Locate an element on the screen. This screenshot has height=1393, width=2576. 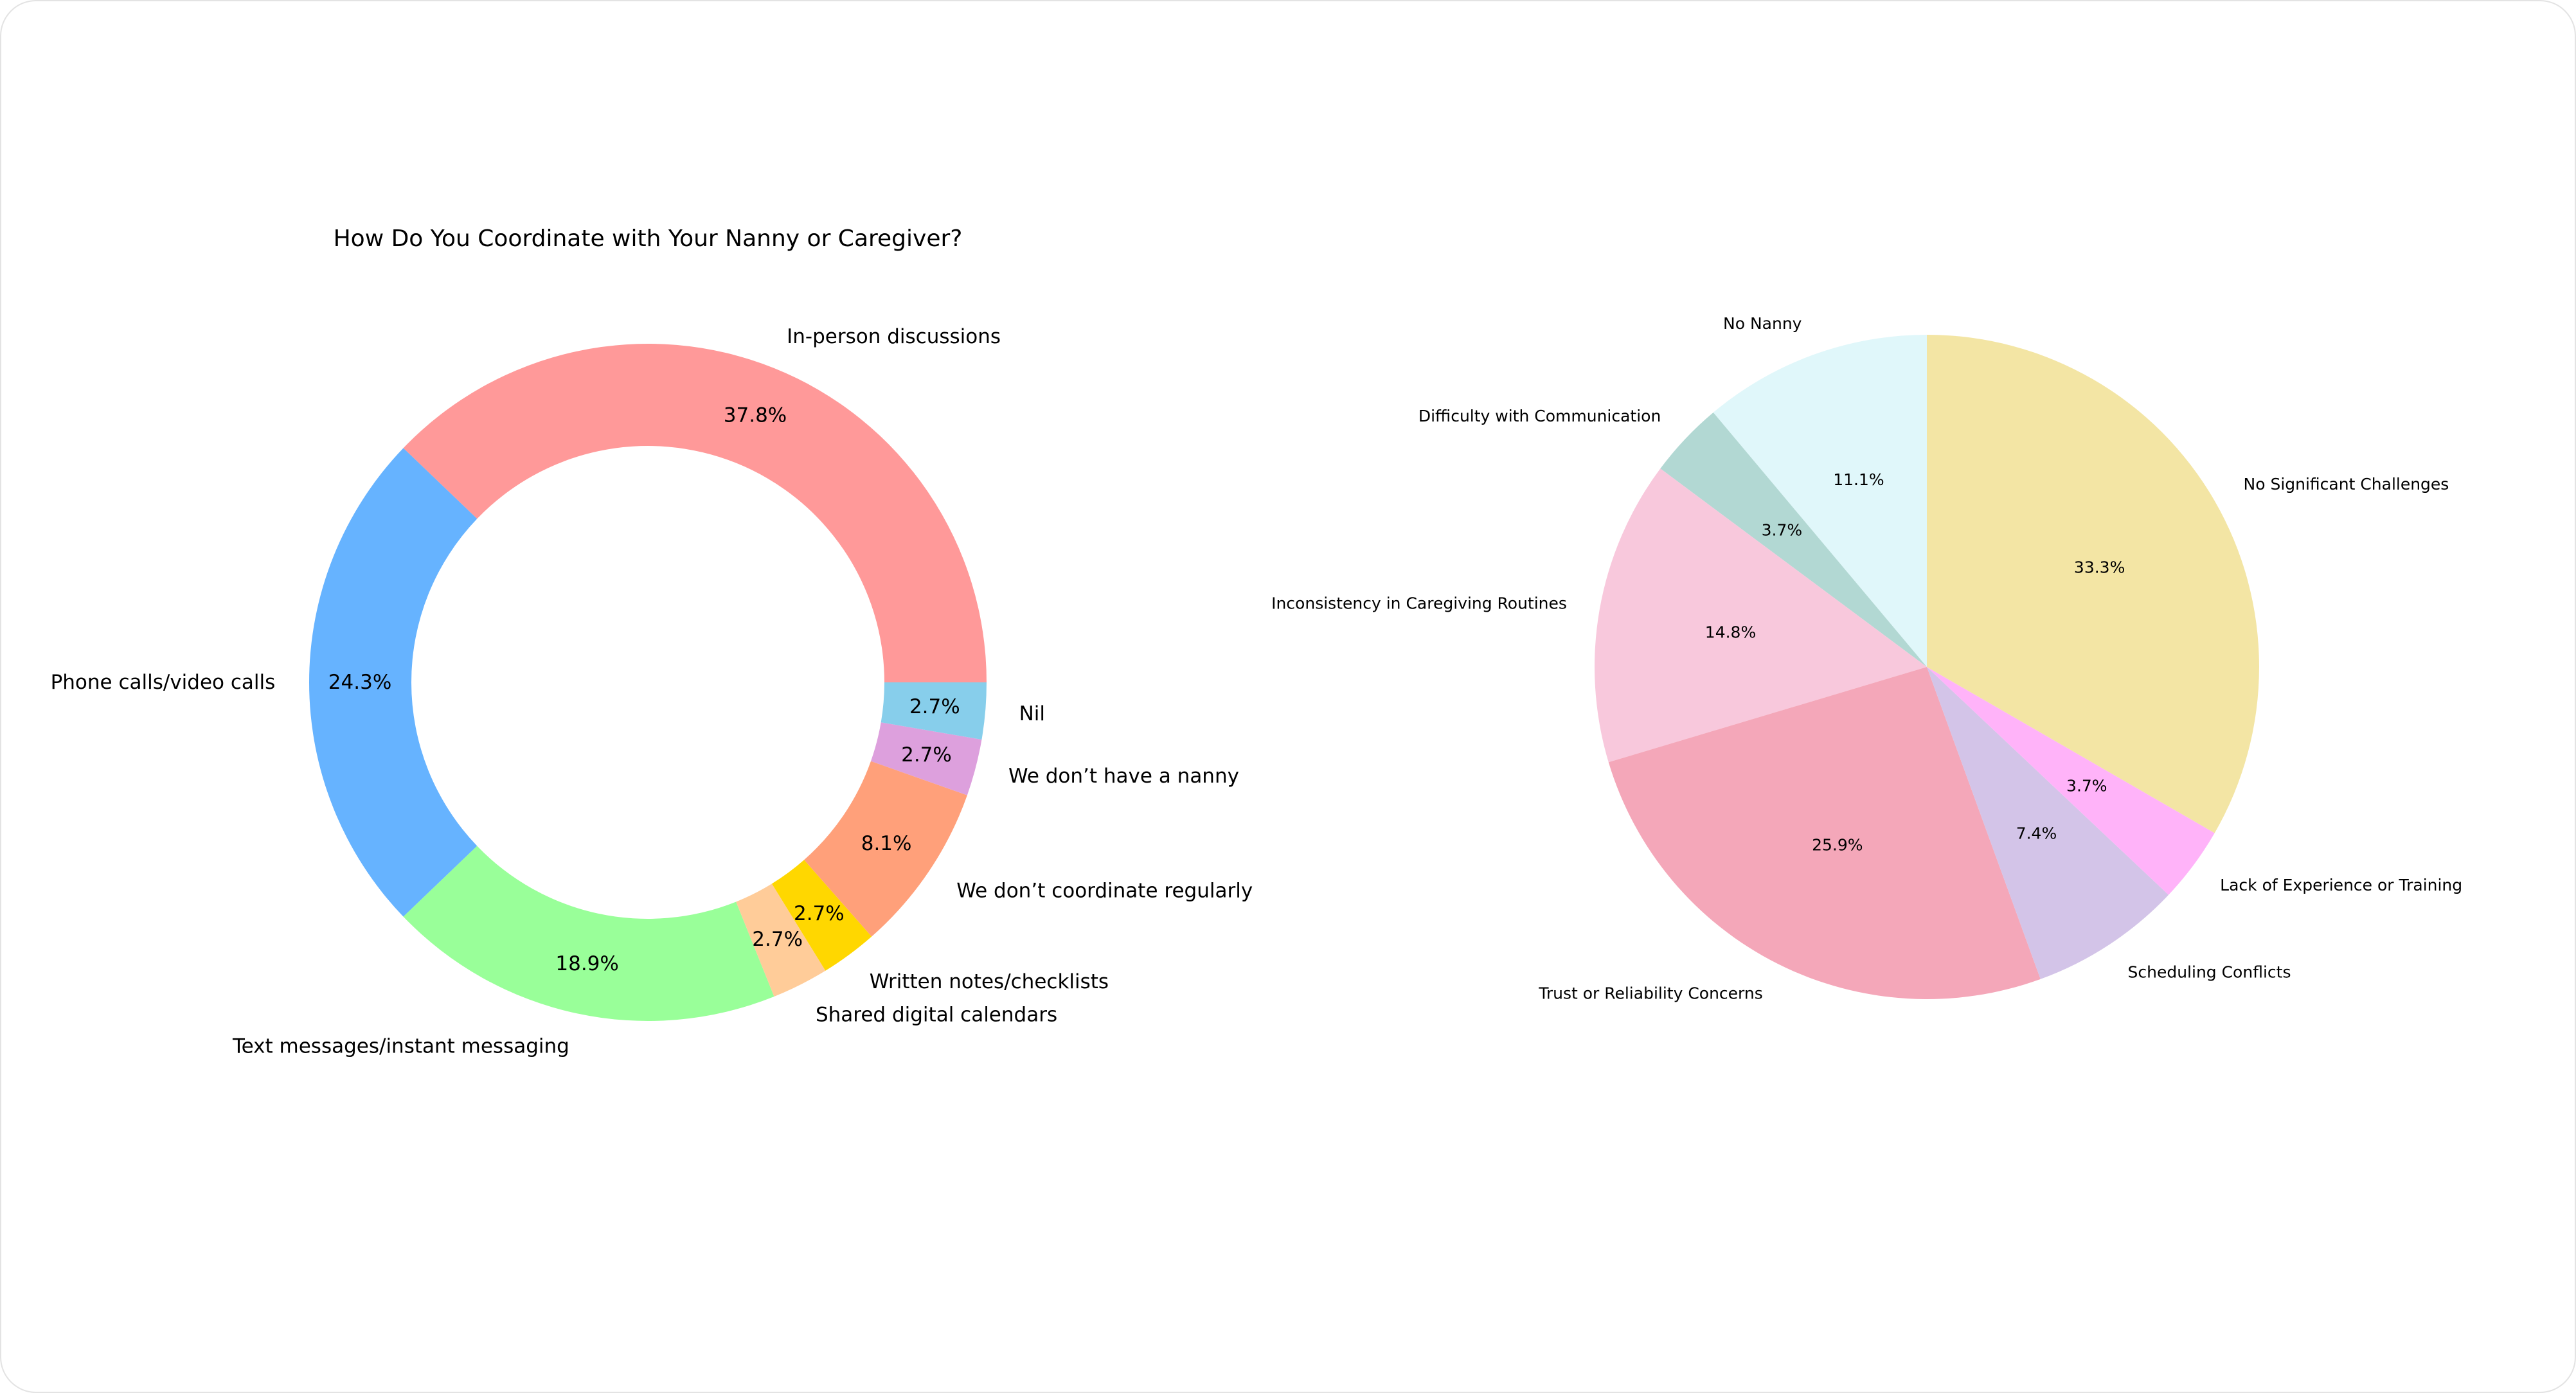
donut-percent-label-nil: 2.7% is located at coordinates (934, 707).